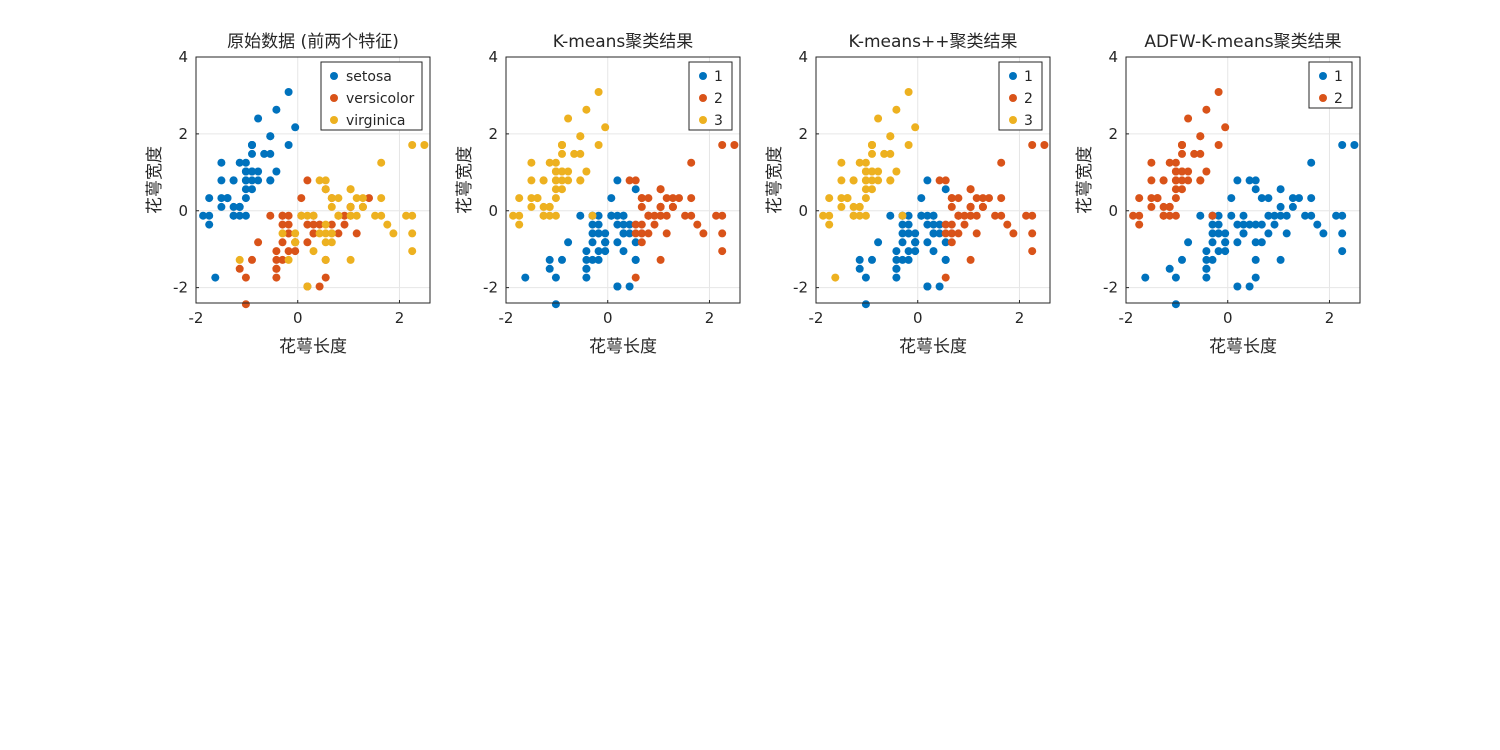  I want to click on legend: setosa versicolor virginica, so click(371, 96).